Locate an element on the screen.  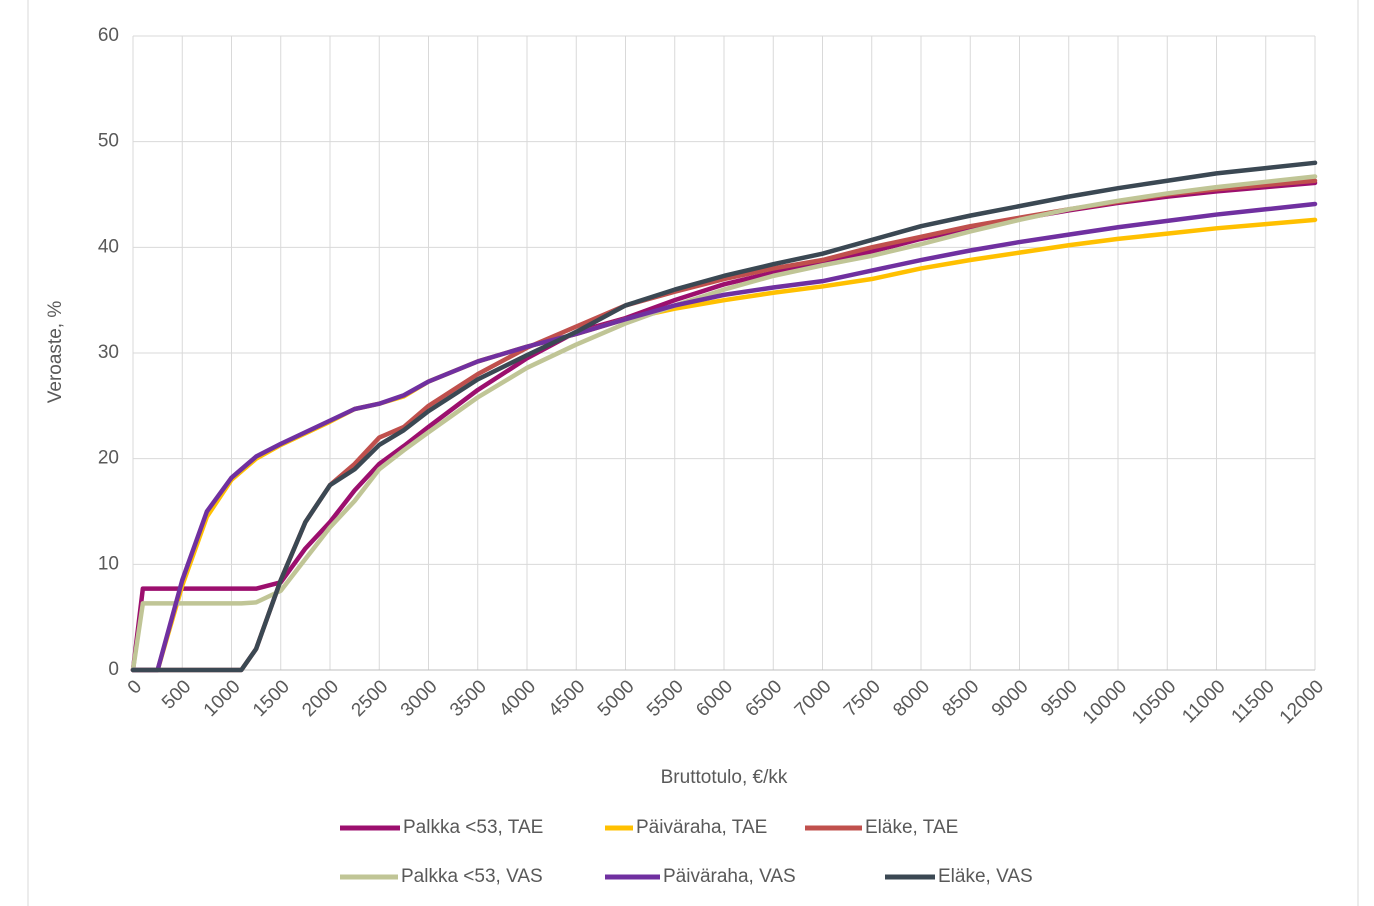
x-tick-label: 10500 is located at coordinates (1154, 702).